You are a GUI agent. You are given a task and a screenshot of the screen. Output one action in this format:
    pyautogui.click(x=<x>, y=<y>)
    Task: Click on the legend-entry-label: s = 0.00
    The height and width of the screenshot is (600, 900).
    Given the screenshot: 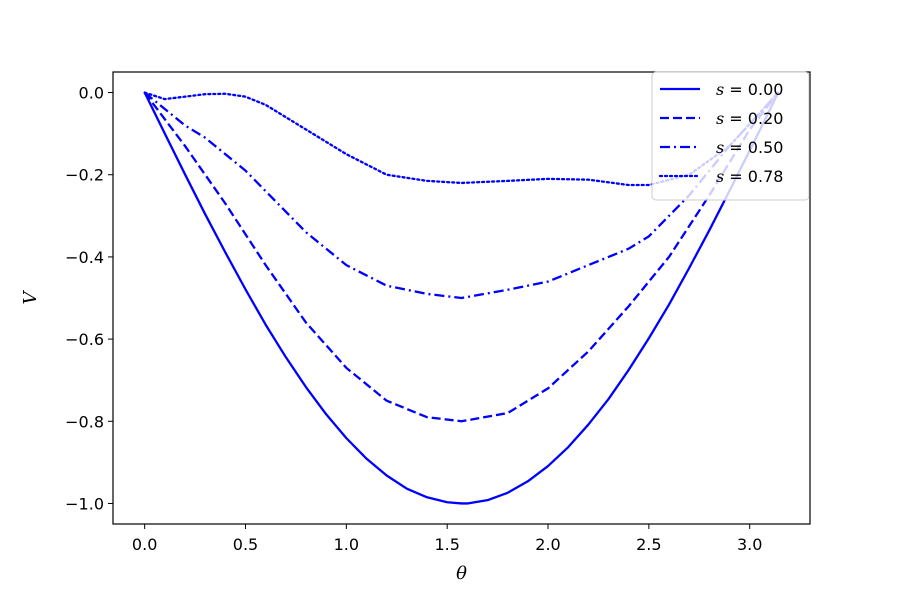 What is the action you would take?
    pyautogui.click(x=749, y=89)
    